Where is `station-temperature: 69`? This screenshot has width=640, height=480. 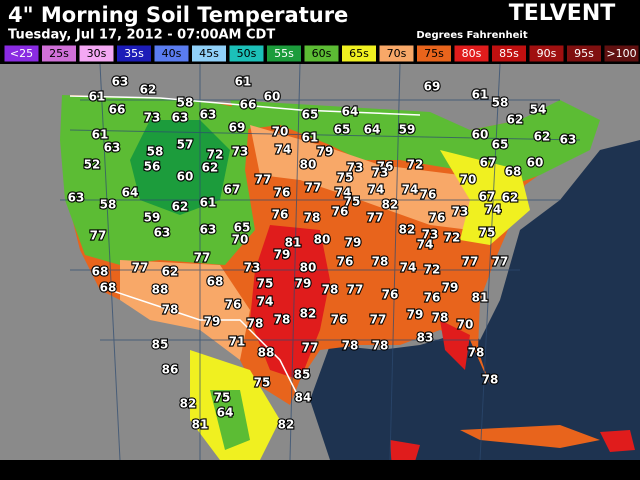
station-temperature: 69 is located at coordinates (432, 87).